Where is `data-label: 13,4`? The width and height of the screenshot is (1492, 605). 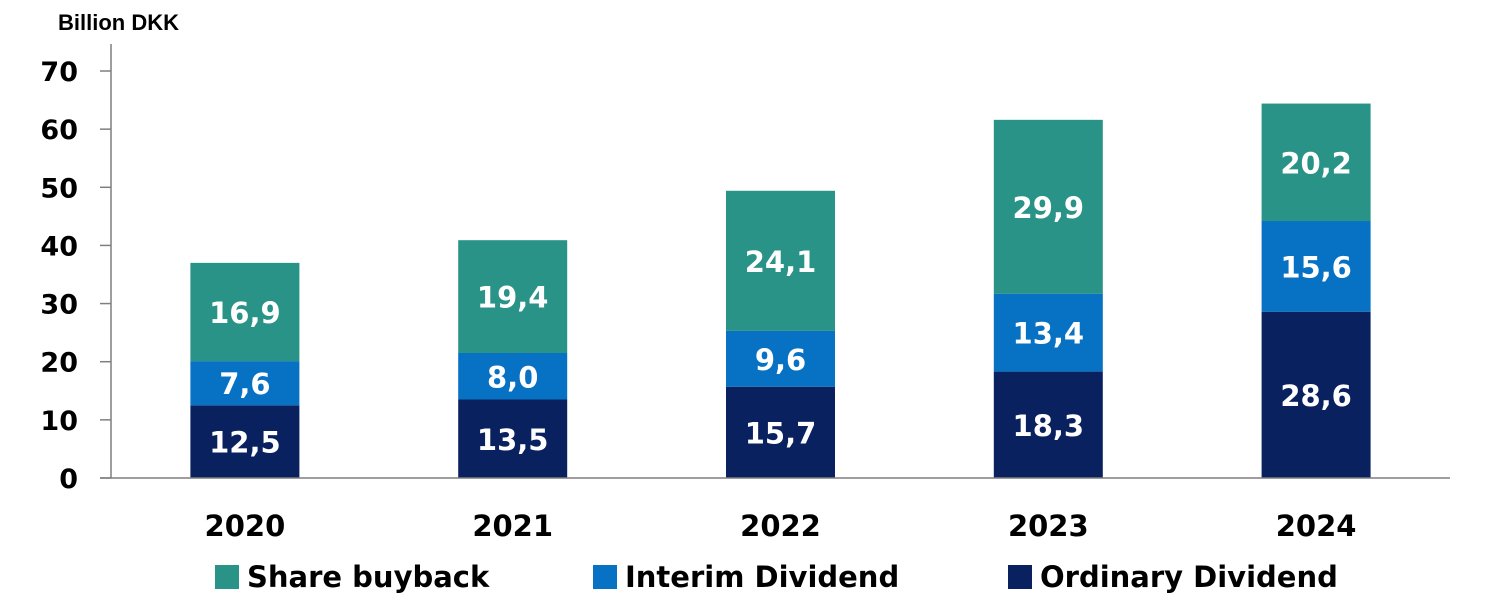 data-label: 13,4 is located at coordinates (1049, 334).